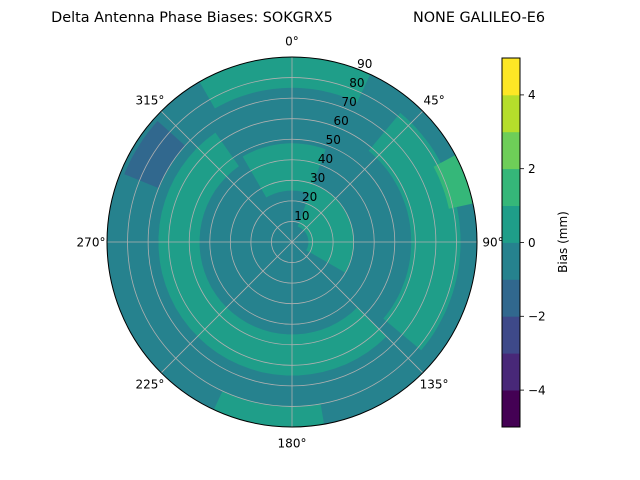  I want to click on colorbar-tick-label: −2, so click(537, 317).